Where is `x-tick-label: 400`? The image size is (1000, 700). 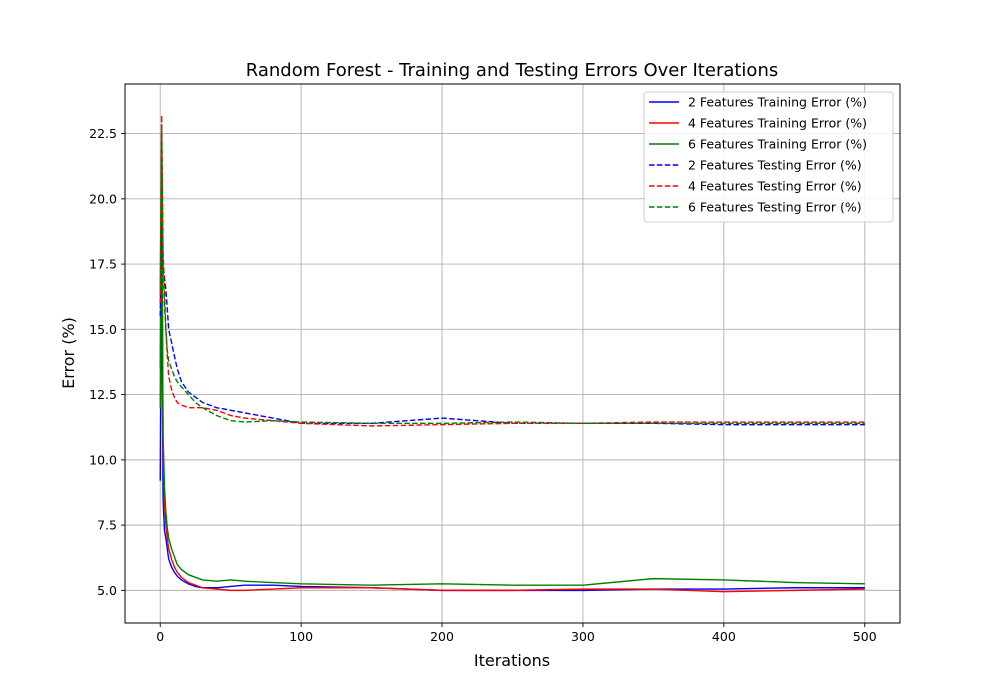
x-tick-label: 400 is located at coordinates (724, 636).